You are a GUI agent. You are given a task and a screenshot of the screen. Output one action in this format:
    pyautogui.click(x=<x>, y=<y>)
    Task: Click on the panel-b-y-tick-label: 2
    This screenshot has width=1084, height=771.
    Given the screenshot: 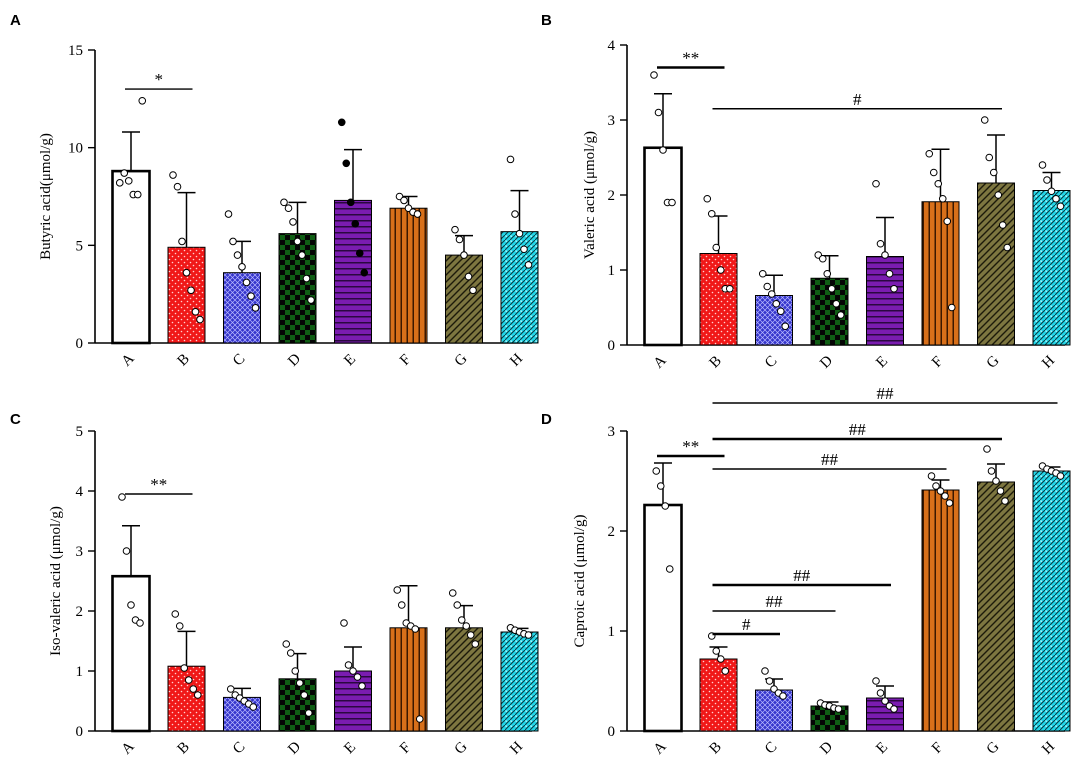 What is the action you would take?
    pyautogui.click(x=612, y=196)
    